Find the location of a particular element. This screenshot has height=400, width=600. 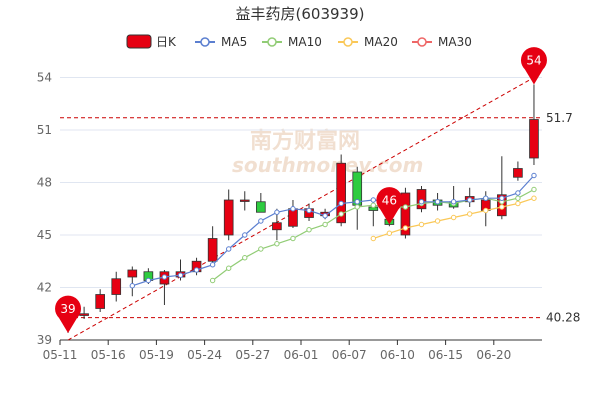

x-tick-label: 05-16 is located at coordinates (108, 355).